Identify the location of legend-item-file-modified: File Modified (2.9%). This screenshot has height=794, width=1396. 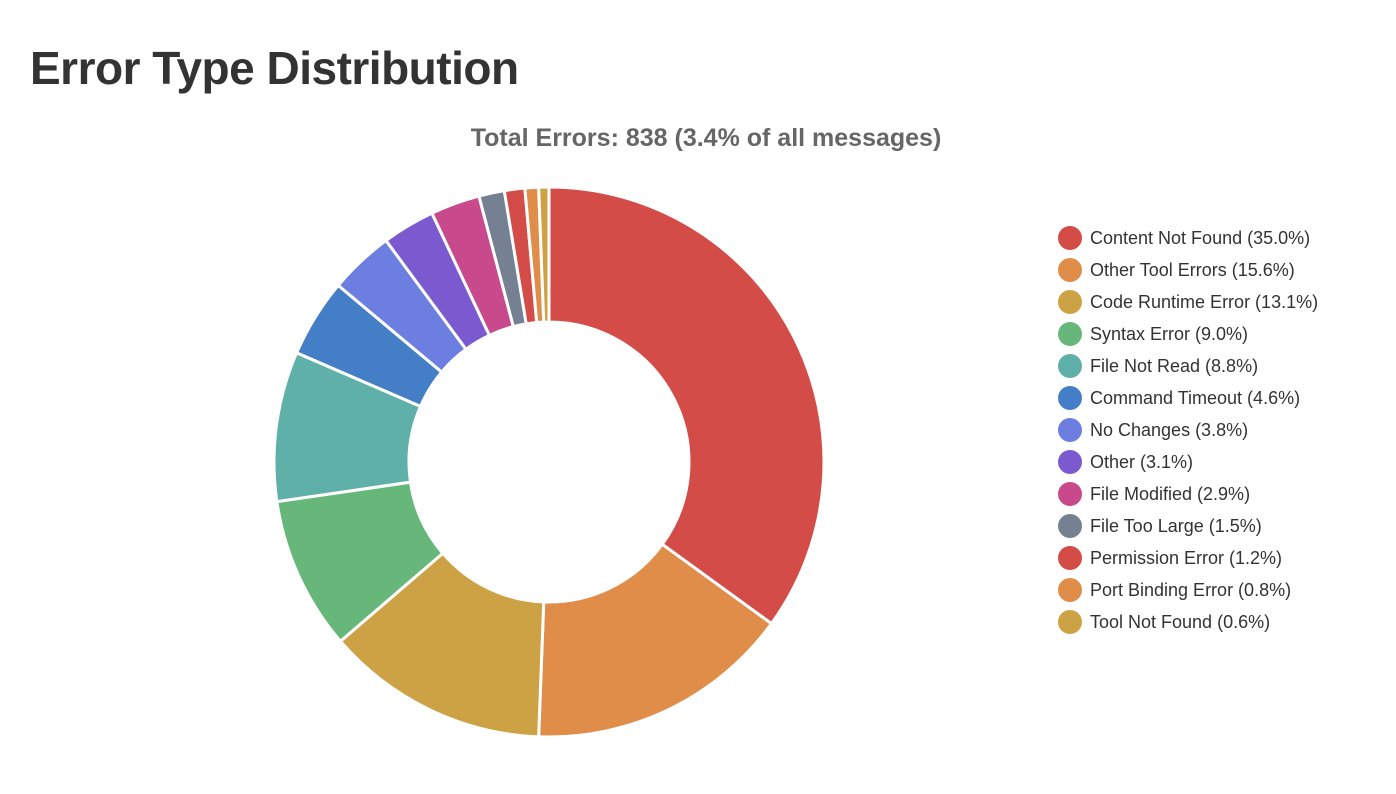
(1154, 494).